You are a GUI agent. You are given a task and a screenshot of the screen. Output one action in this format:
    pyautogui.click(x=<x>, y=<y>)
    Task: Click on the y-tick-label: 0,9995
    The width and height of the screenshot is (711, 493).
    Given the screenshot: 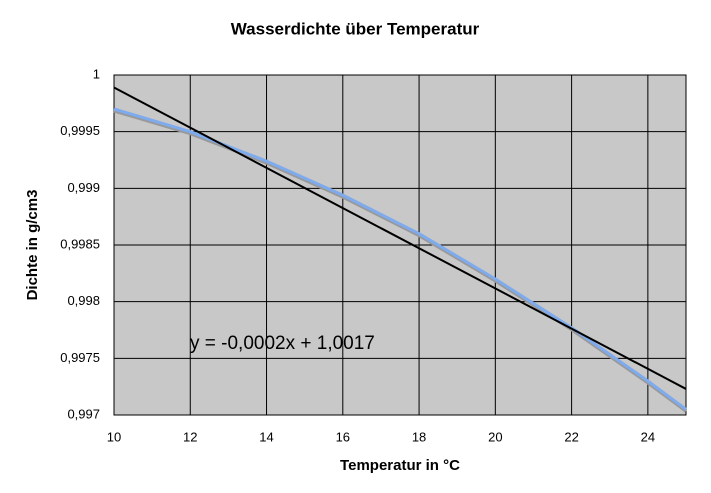 What is the action you would take?
    pyautogui.click(x=80, y=130)
    